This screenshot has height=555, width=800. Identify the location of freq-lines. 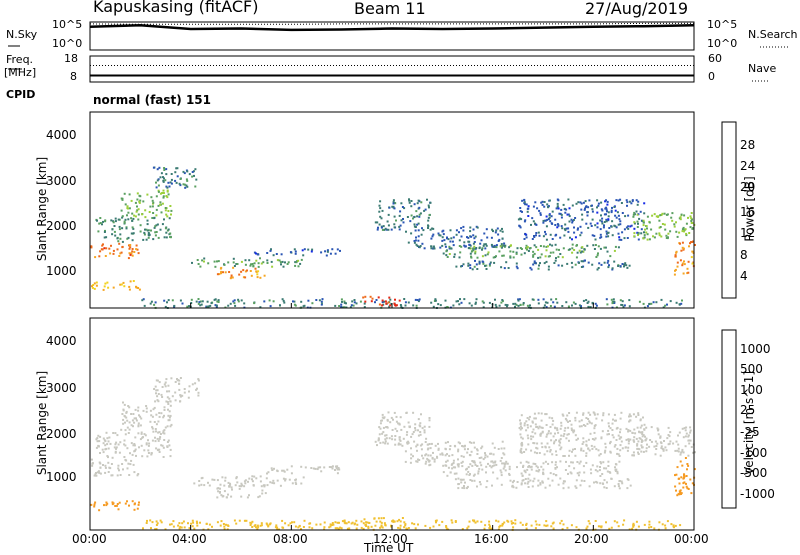
(392, 71).